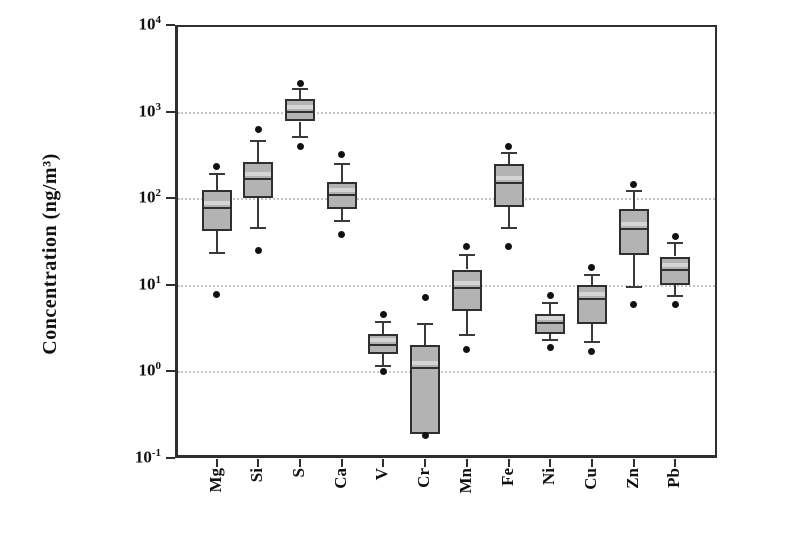 This screenshot has width=800, height=533. I want to click on y-tick-label: 10⁰, so click(150, 370).